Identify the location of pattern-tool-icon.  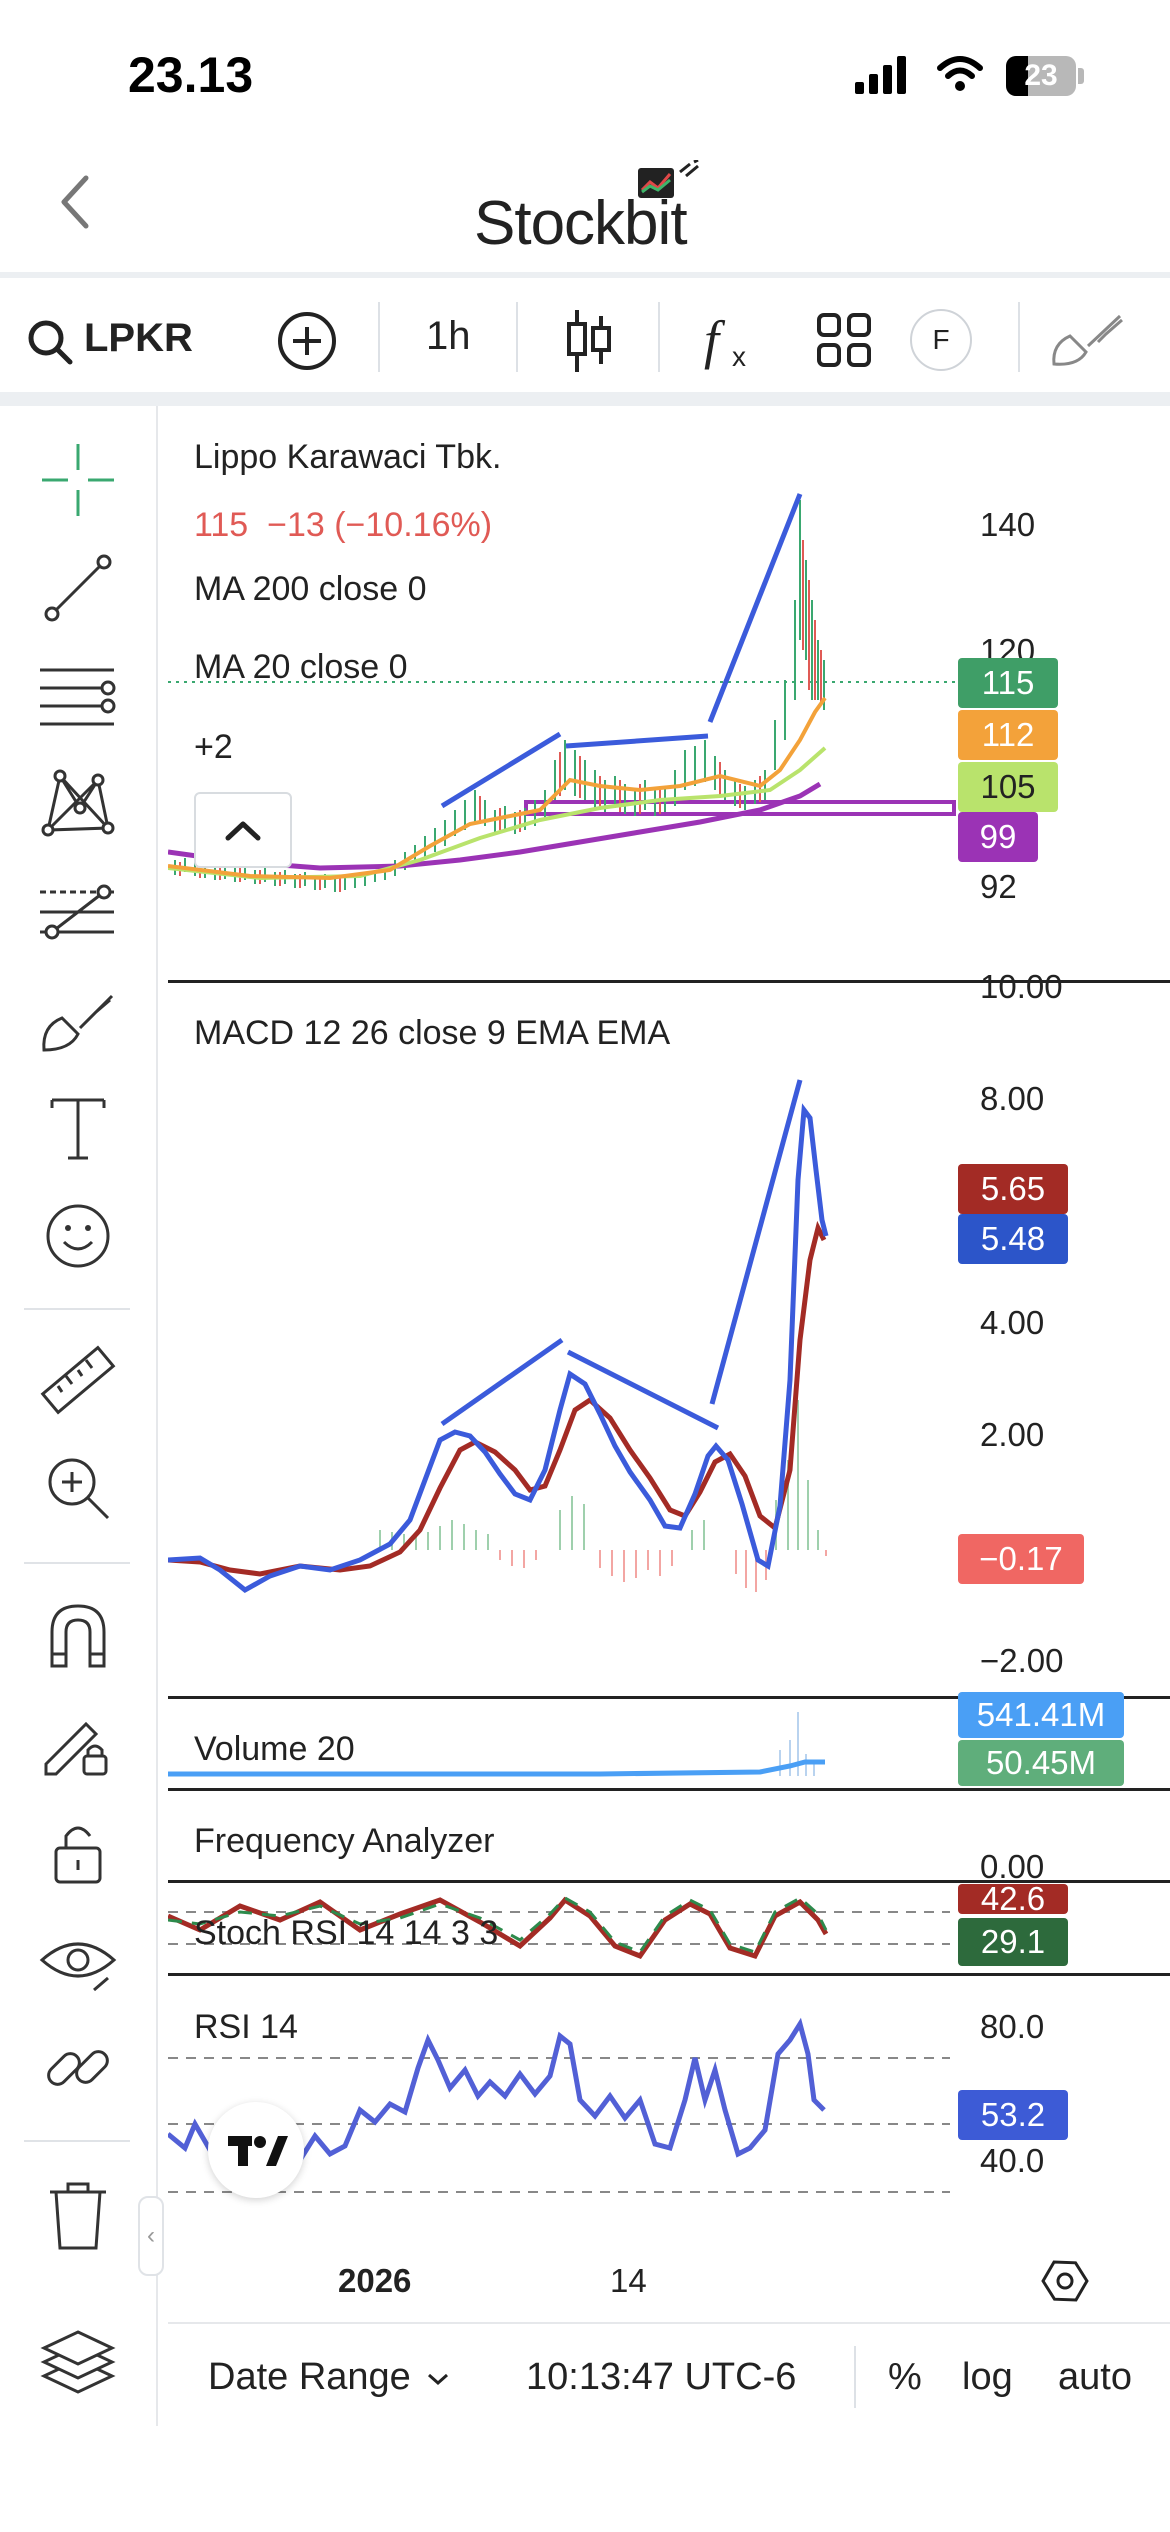
(78, 804).